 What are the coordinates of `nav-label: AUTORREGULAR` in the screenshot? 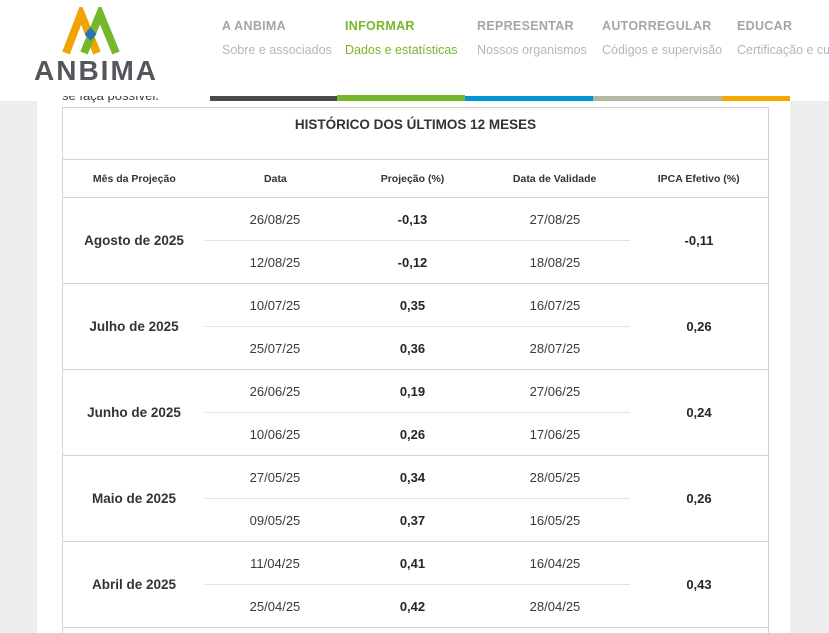 It's located at (657, 26).